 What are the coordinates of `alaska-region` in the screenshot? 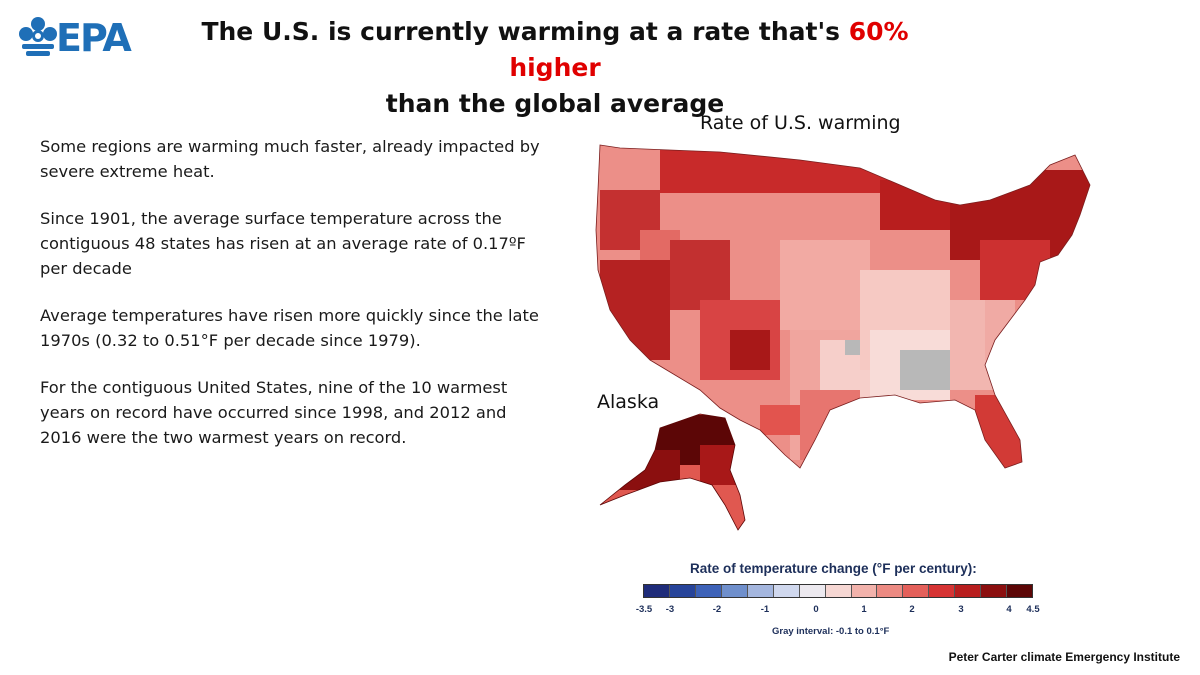 It's located at (672, 472).